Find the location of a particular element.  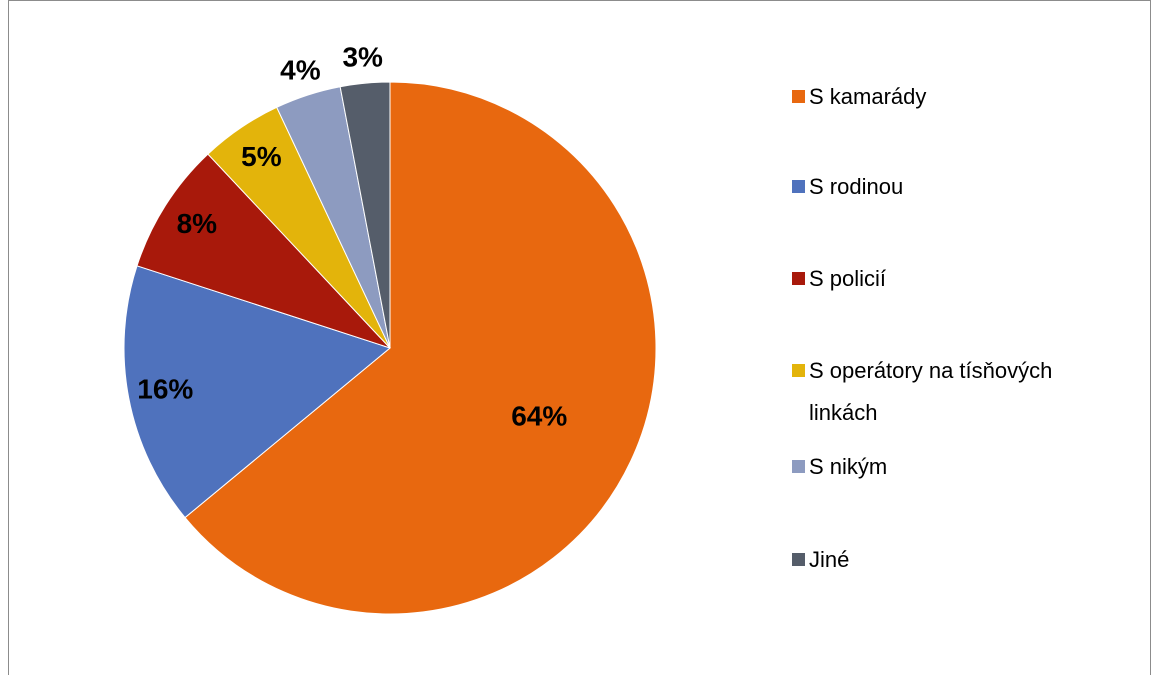

data-label: 8% is located at coordinates (197, 223).